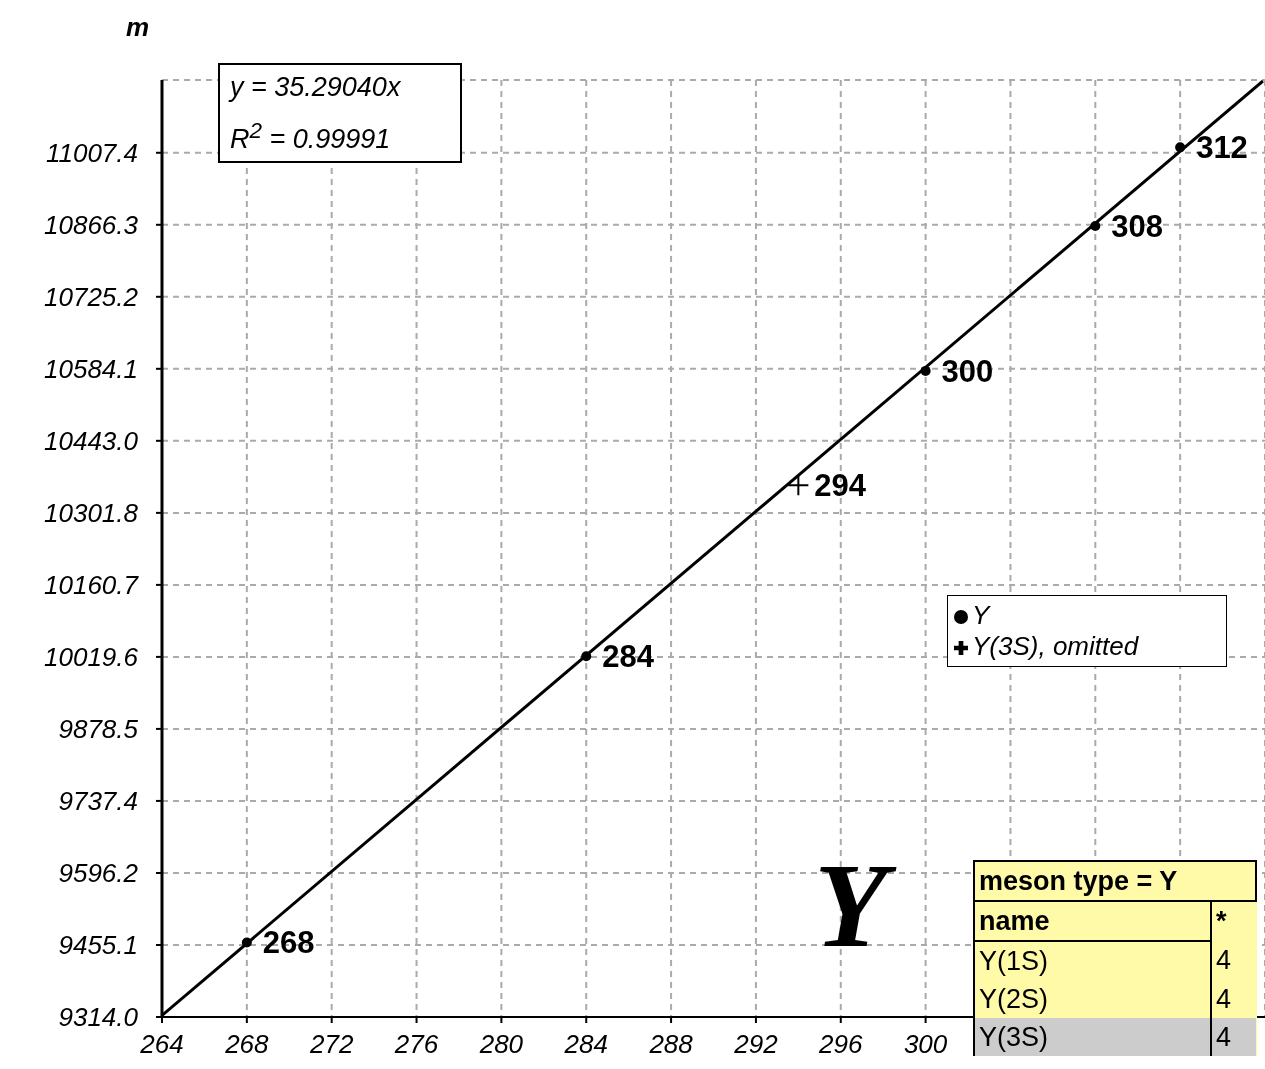 This screenshot has width=1265, height=1069. I want to click on x-tick-label: 264, so click(161, 1044).